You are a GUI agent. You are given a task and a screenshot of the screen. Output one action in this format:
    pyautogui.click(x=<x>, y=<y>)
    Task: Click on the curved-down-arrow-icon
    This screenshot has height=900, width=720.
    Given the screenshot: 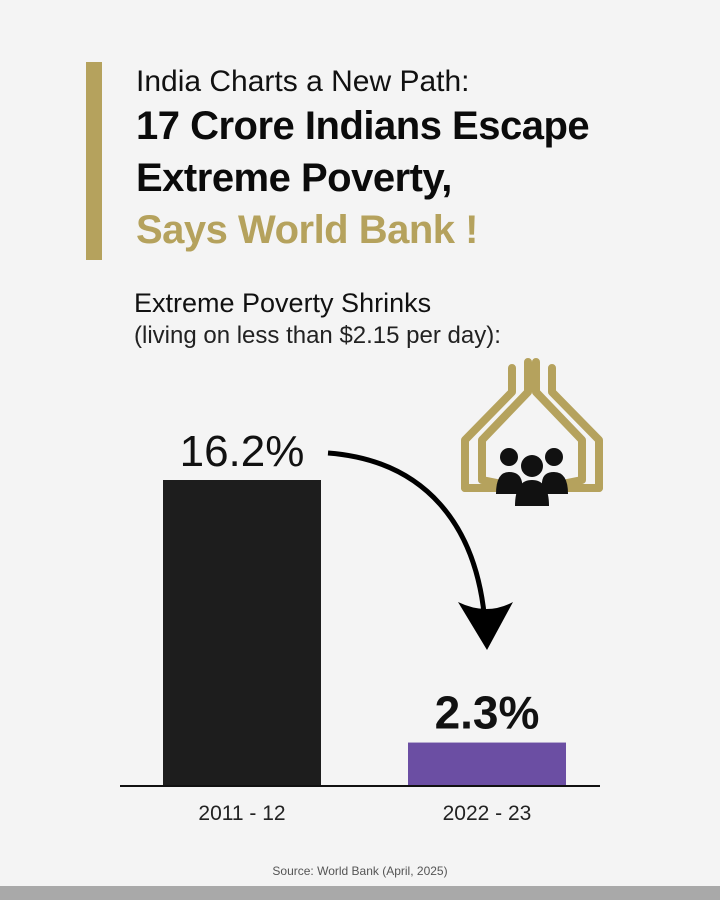 What is the action you would take?
    pyautogui.click(x=420, y=550)
    